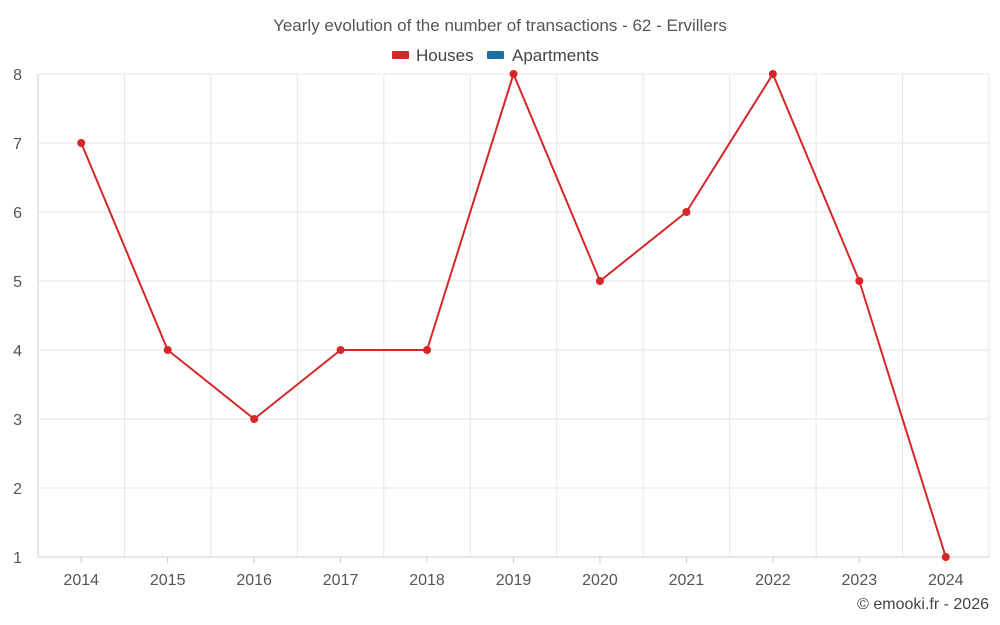 This screenshot has height=625, width=1000. What do you see at coordinates (946, 580) in the screenshot?
I see `x-tick-label: 2024` at bounding box center [946, 580].